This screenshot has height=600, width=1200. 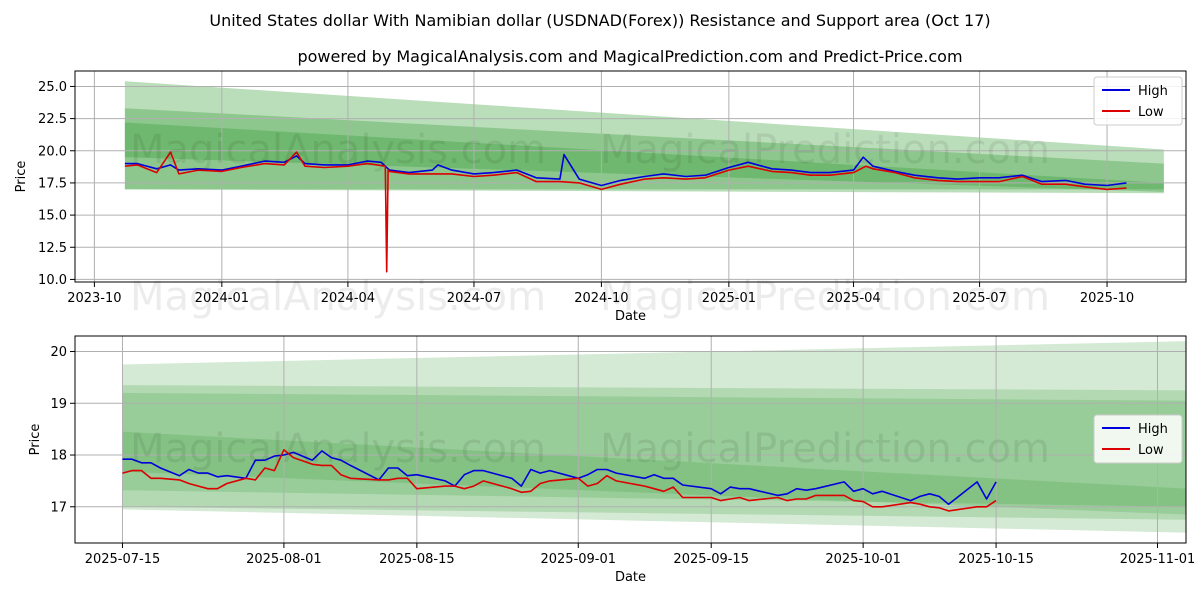 I want to click on x-tick-label: 2025-07, so click(x=979, y=298).